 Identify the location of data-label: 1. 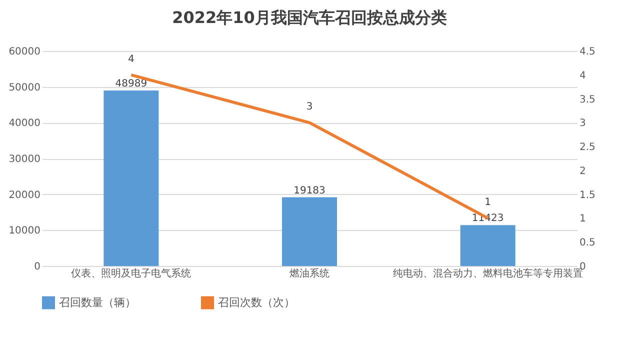
(488, 202).